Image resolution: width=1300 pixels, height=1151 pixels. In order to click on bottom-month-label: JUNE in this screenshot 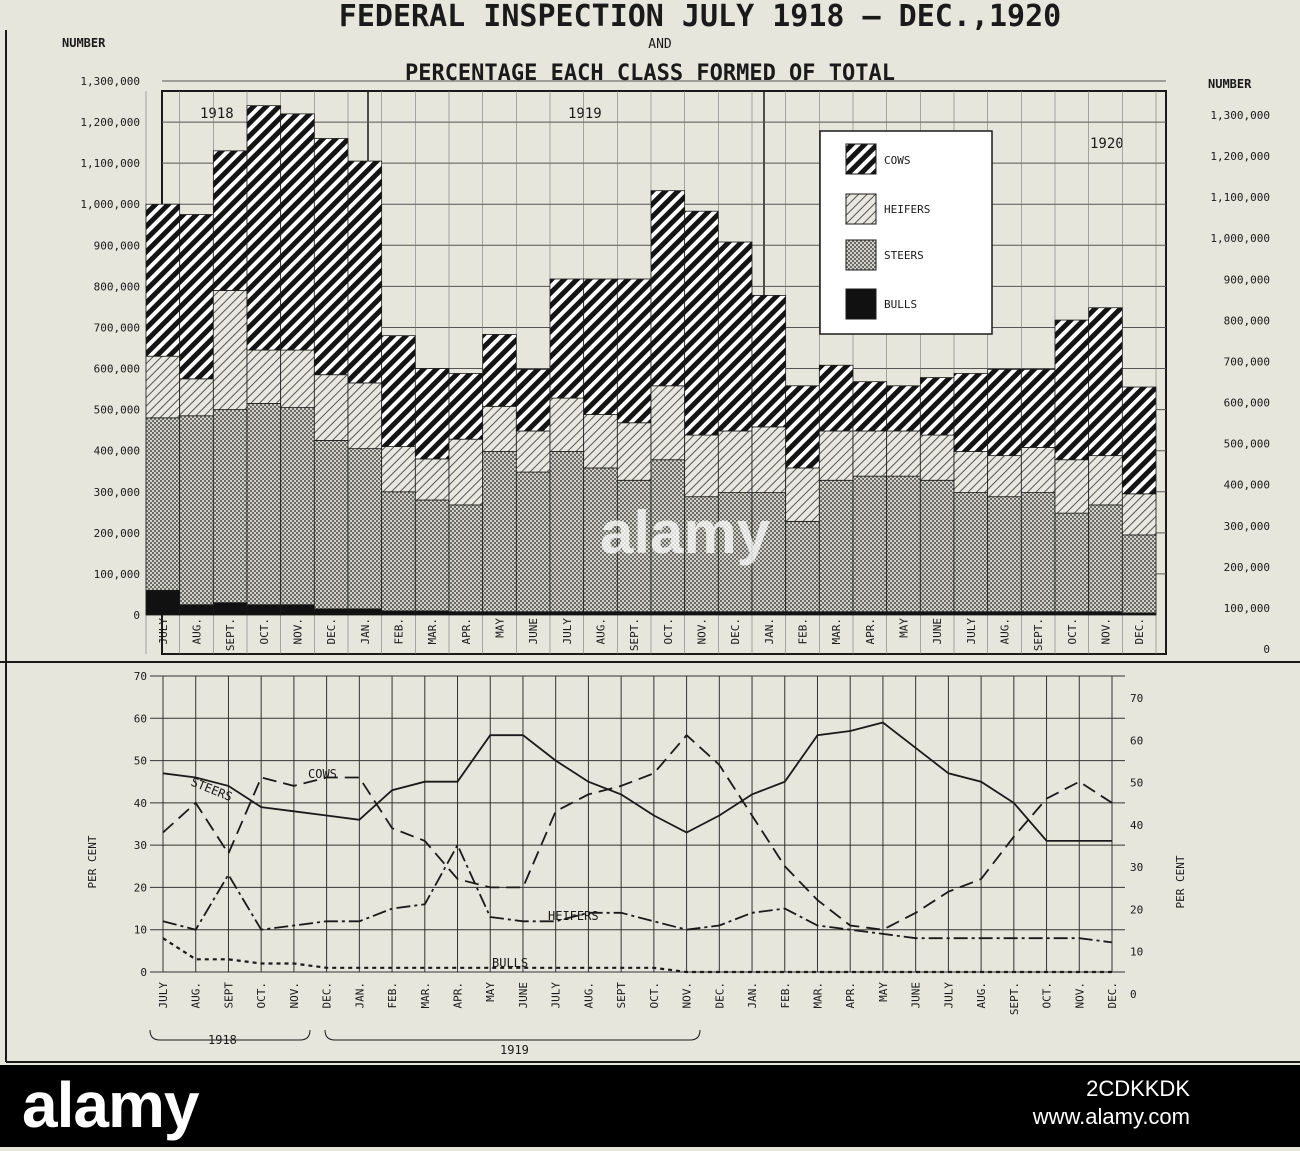, I will do `click(916, 995)`.